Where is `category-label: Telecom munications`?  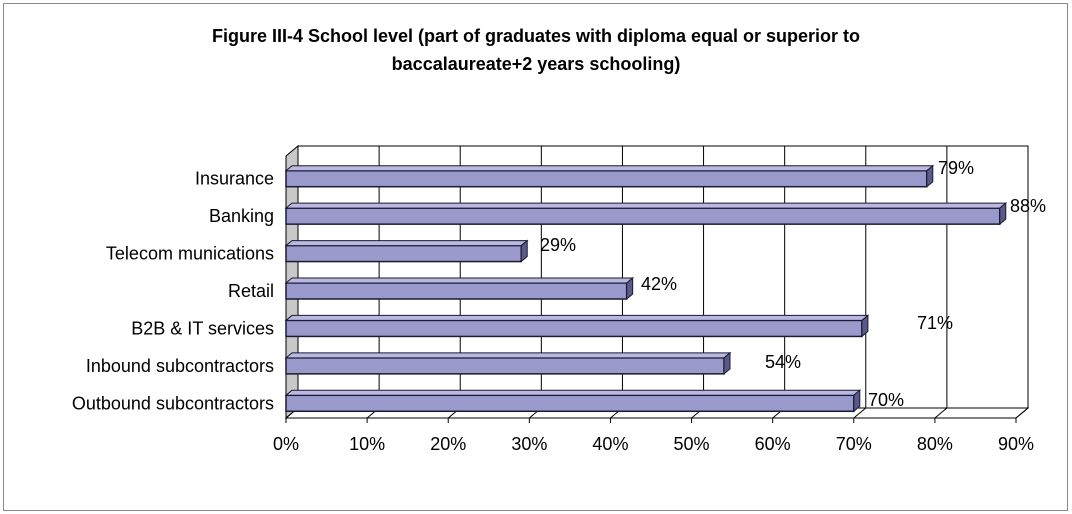
category-label: Telecom munications is located at coordinates (190, 254).